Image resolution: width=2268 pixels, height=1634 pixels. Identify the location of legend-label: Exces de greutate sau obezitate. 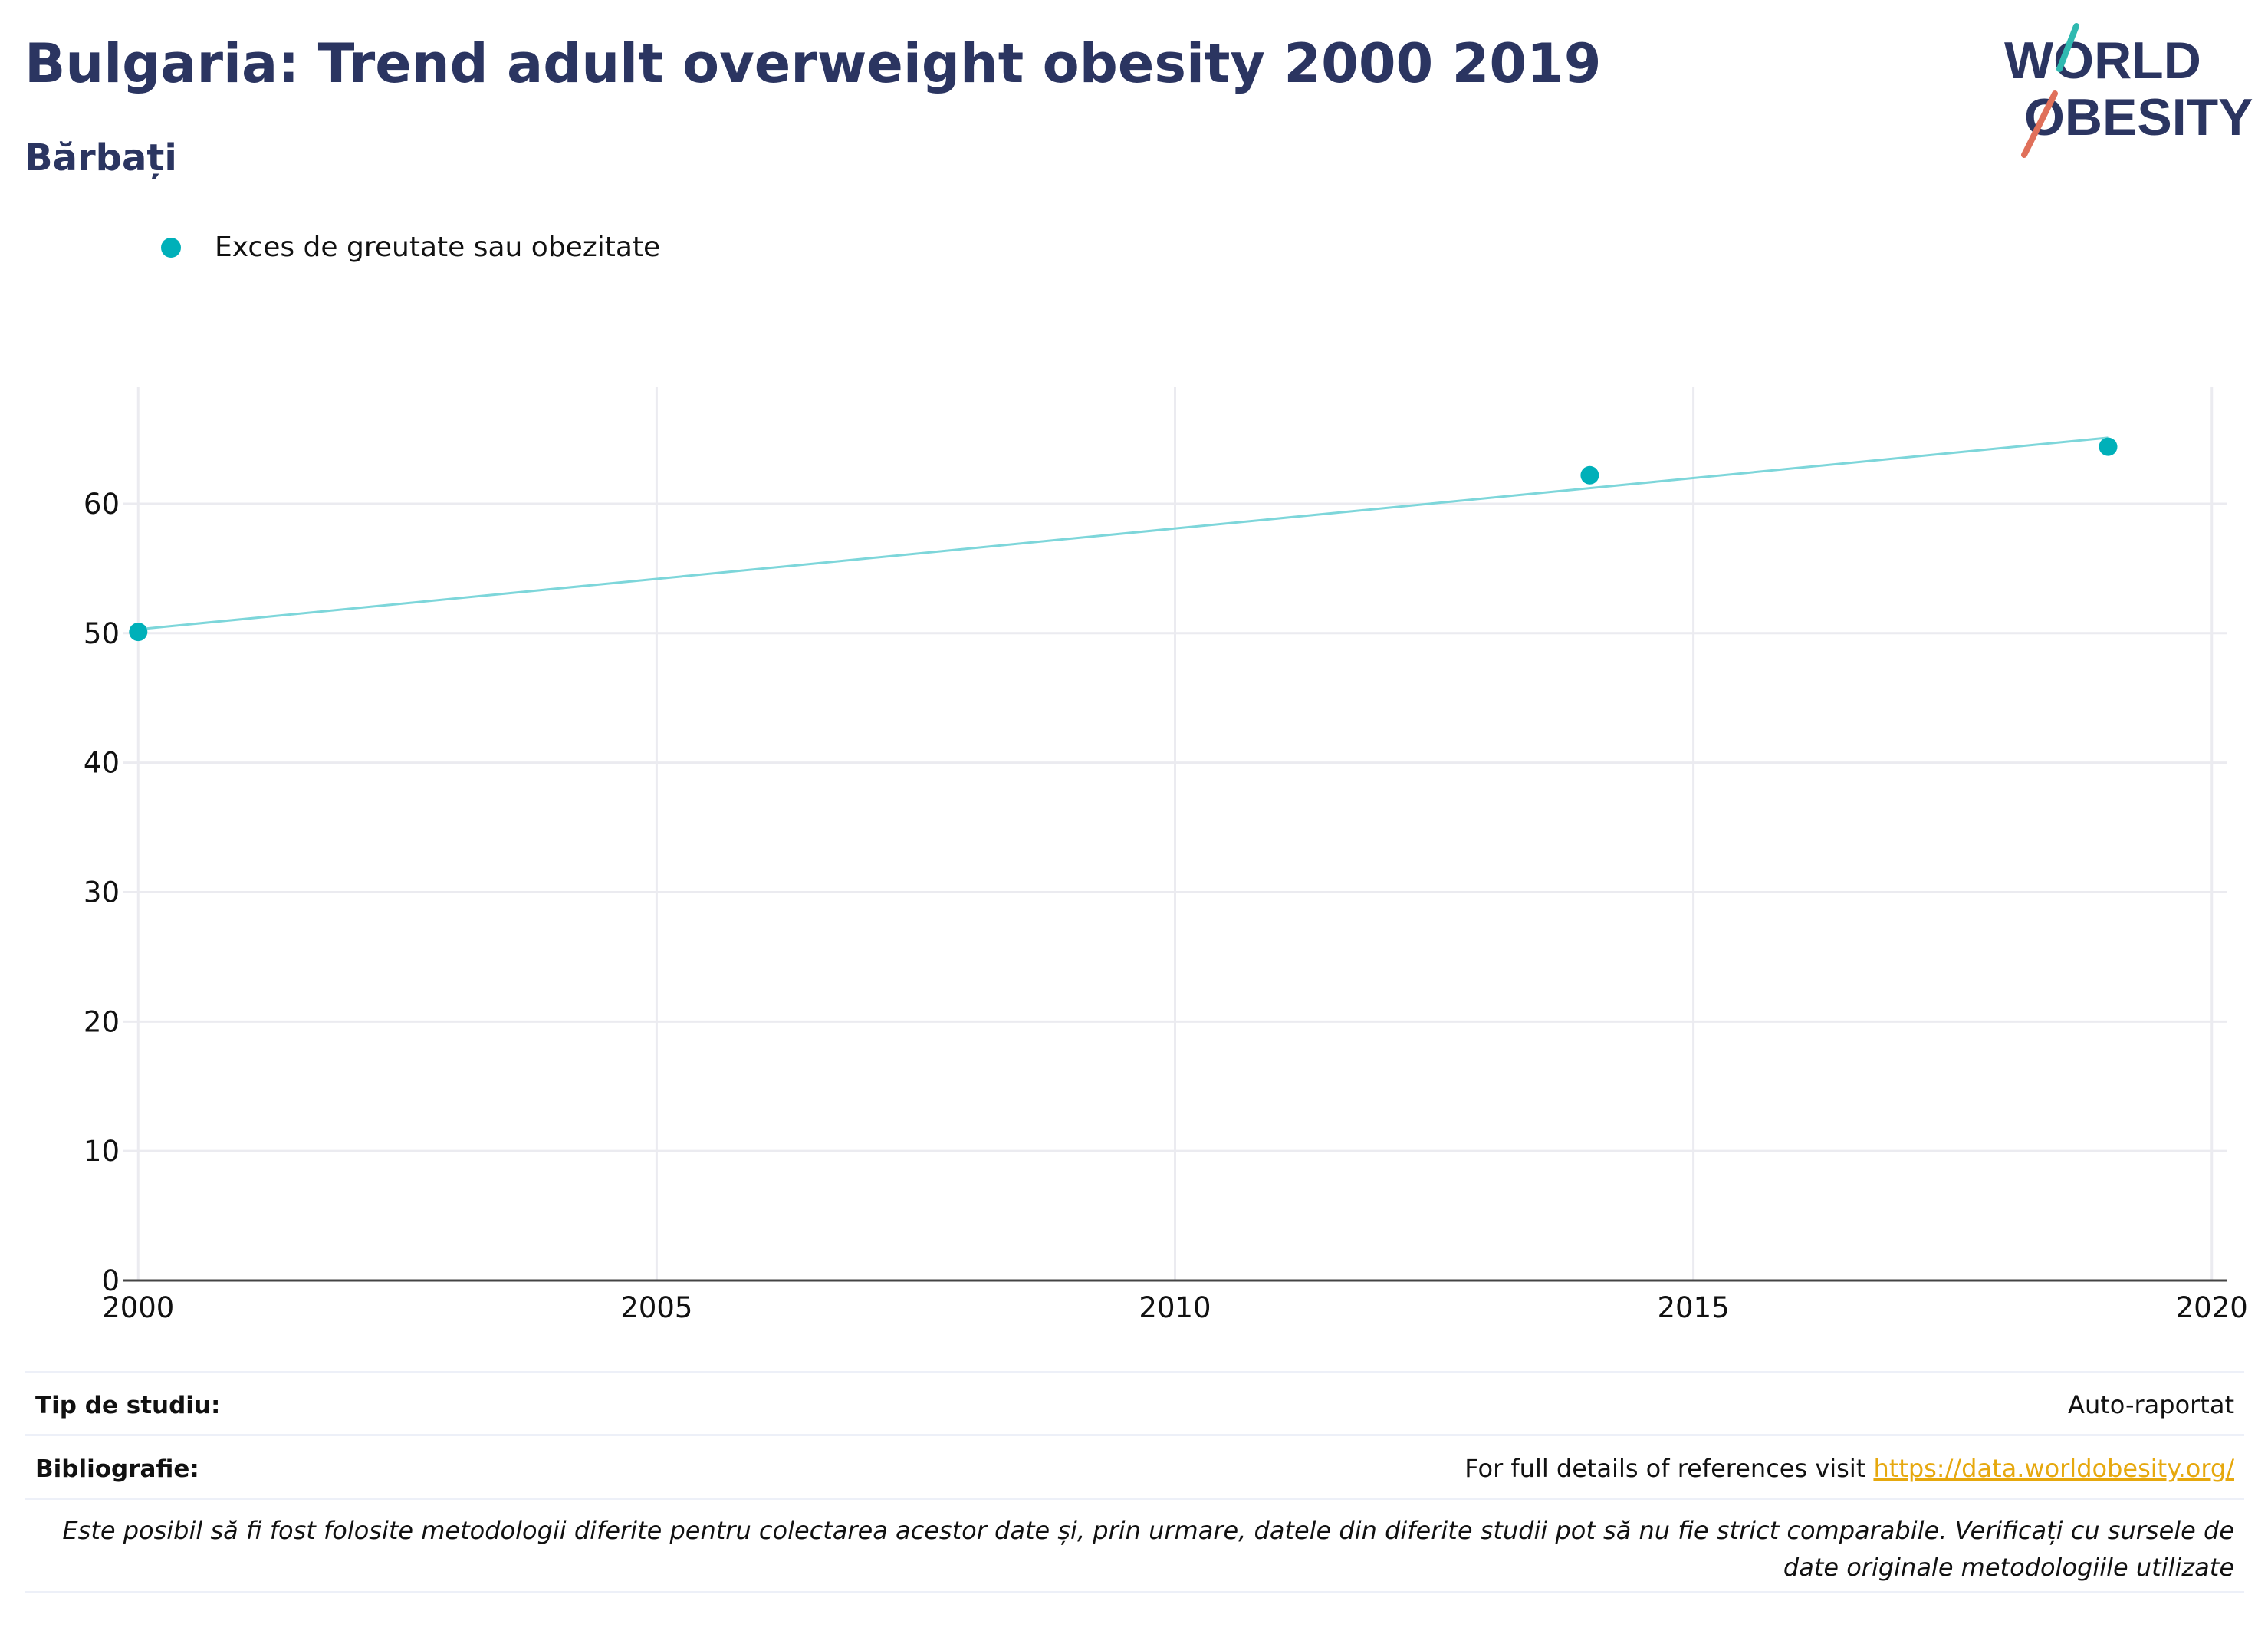
(438, 248).